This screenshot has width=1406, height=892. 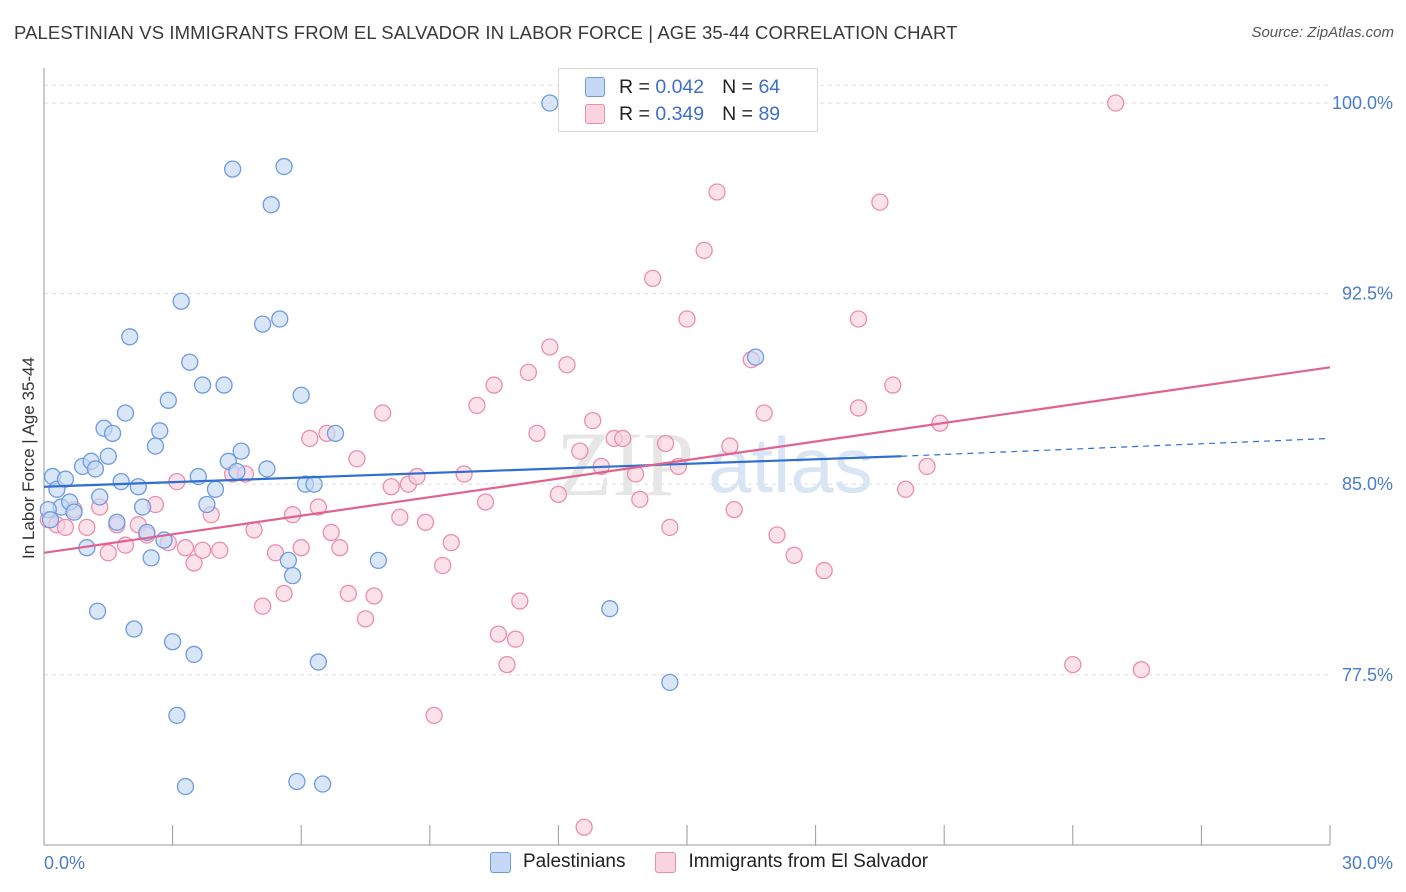 I want to click on y-tick-label: 85.0%, so click(x=1367, y=484).